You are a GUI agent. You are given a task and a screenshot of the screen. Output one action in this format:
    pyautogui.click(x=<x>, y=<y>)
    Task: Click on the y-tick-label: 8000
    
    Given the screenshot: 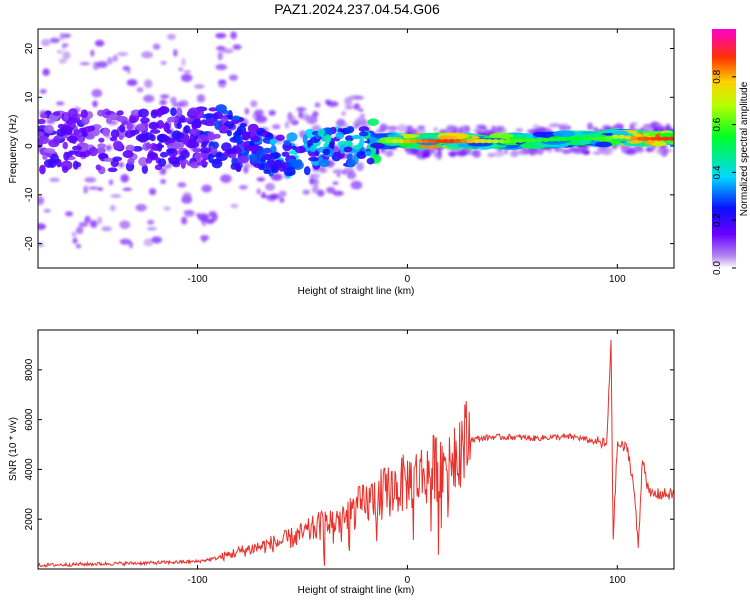 What is the action you would take?
    pyautogui.click(x=29, y=369)
    